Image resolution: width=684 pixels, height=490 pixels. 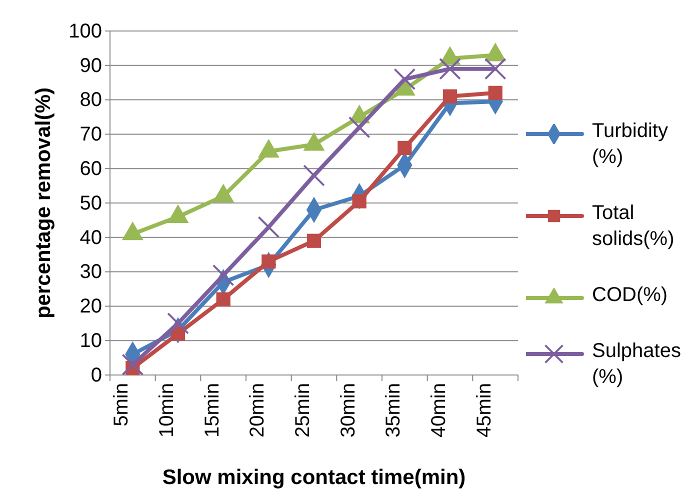 I want to click on y-tick-label: 30, so click(x=91, y=272).